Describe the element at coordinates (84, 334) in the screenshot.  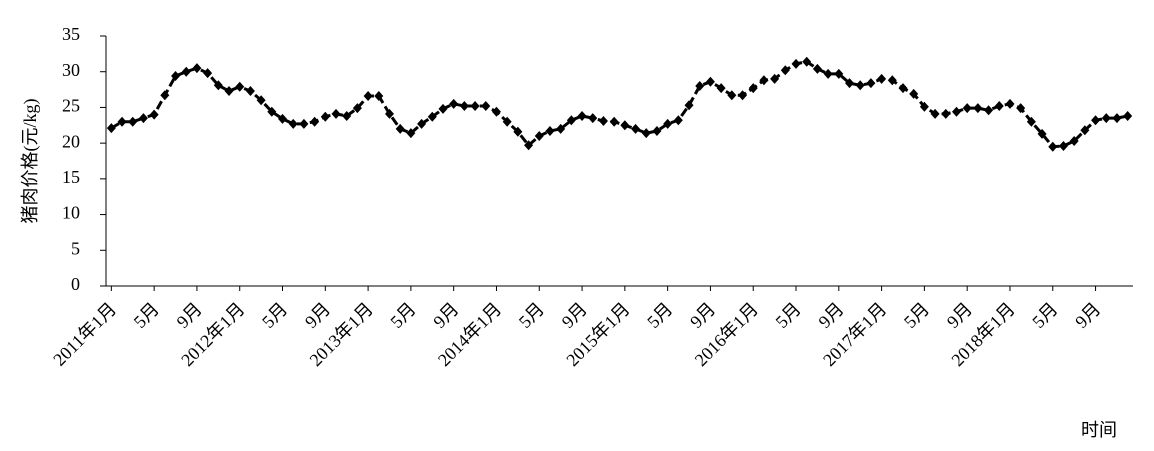
I see `x-tick-label: 2011年1月` at that location.